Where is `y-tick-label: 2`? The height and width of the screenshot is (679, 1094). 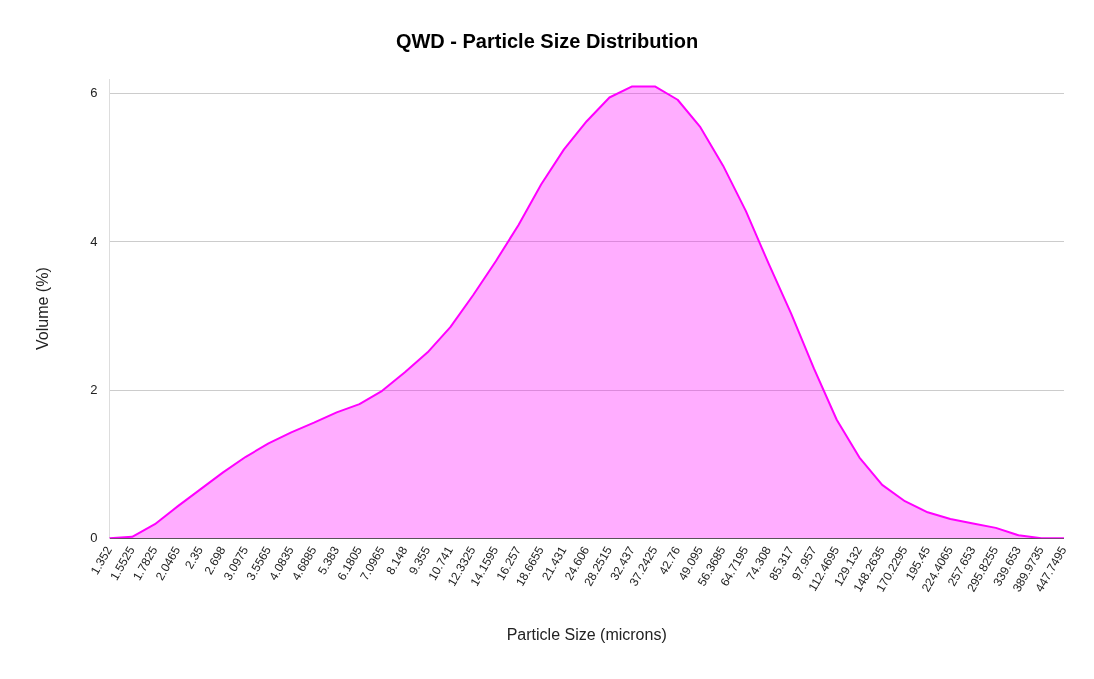 y-tick-label: 2 is located at coordinates (94, 389).